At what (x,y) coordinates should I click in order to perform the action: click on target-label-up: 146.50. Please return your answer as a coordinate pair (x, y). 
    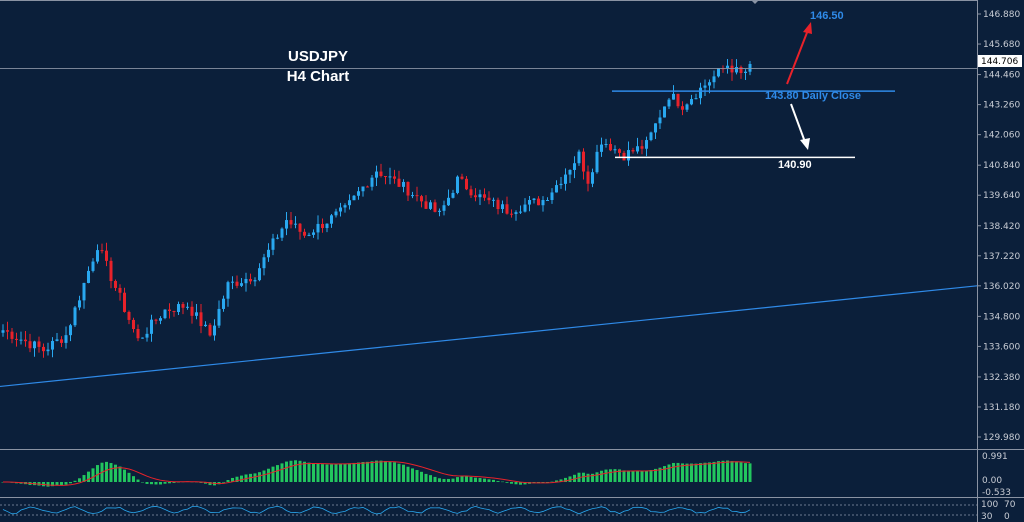
    Looking at the image, I should click on (827, 16).